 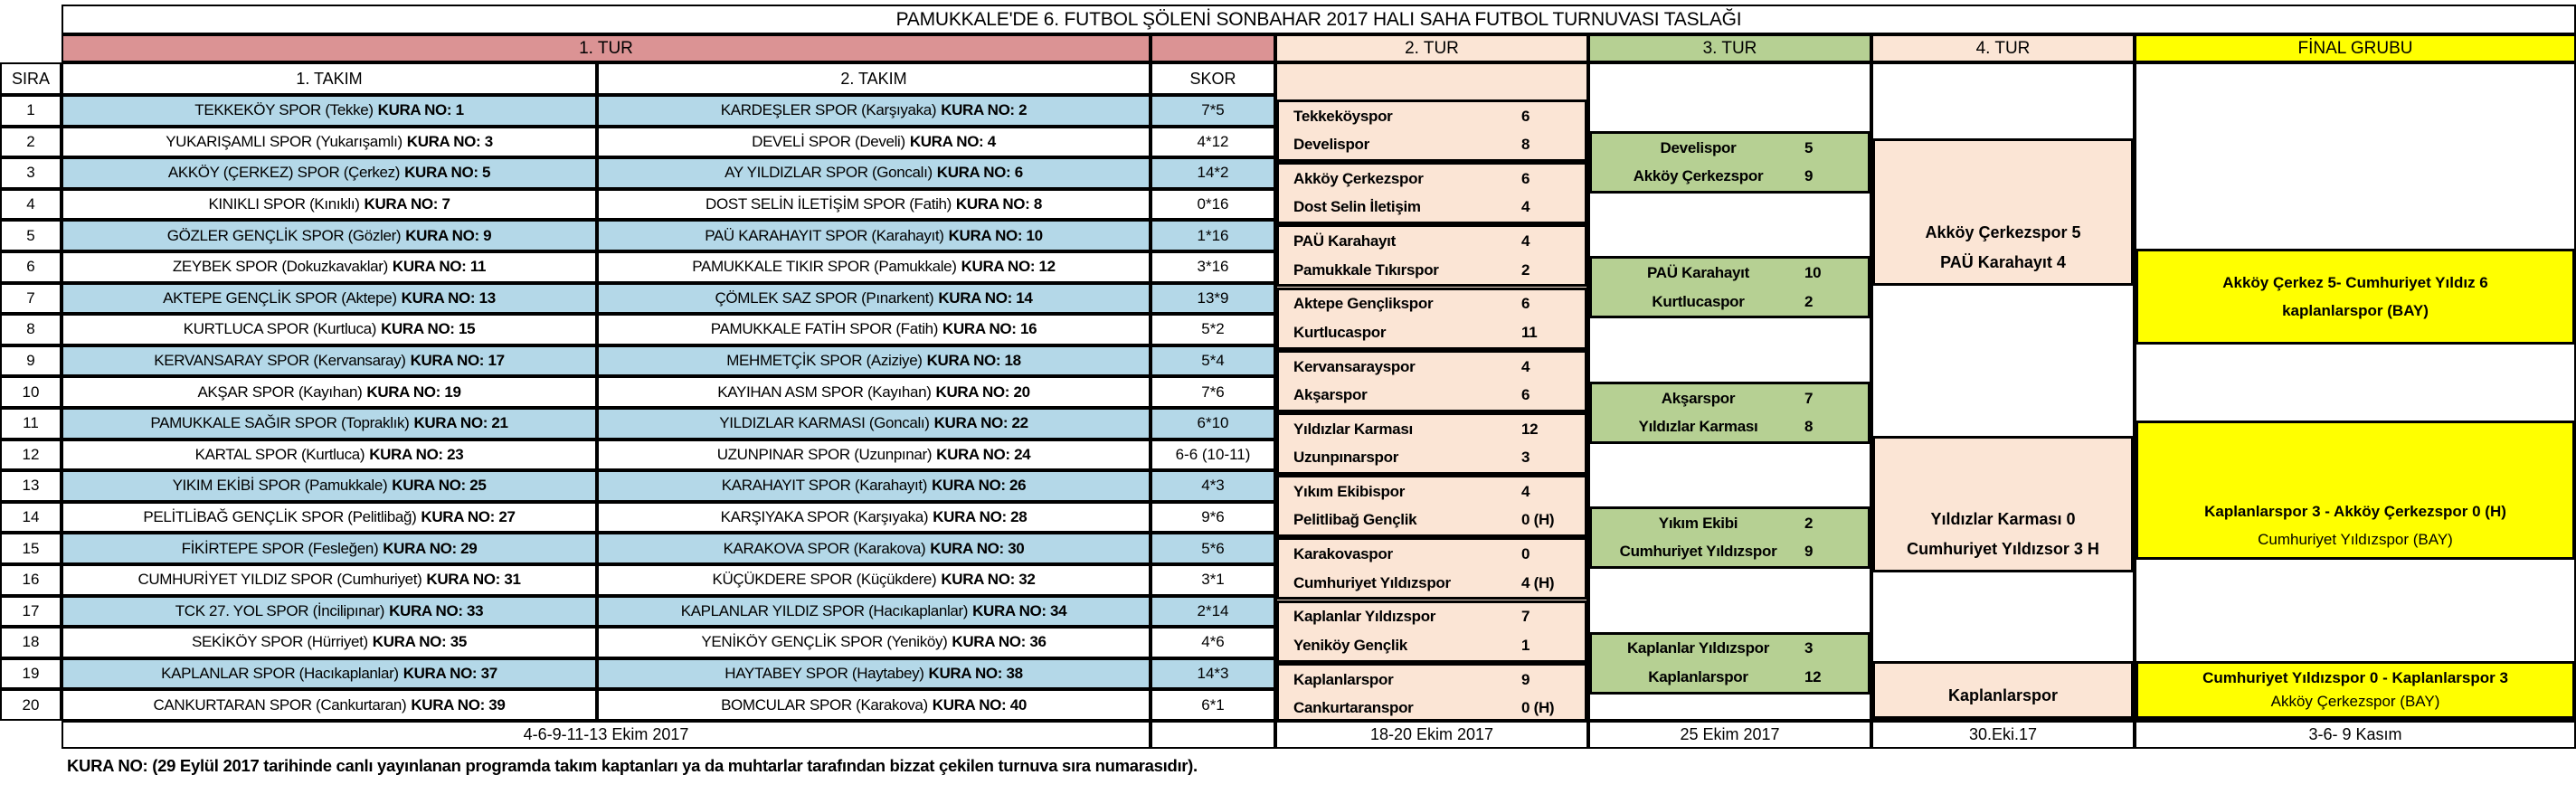 I want to click on team1-name: KURTLUCA SPOR (Kurtluca), so click(x=280, y=329).